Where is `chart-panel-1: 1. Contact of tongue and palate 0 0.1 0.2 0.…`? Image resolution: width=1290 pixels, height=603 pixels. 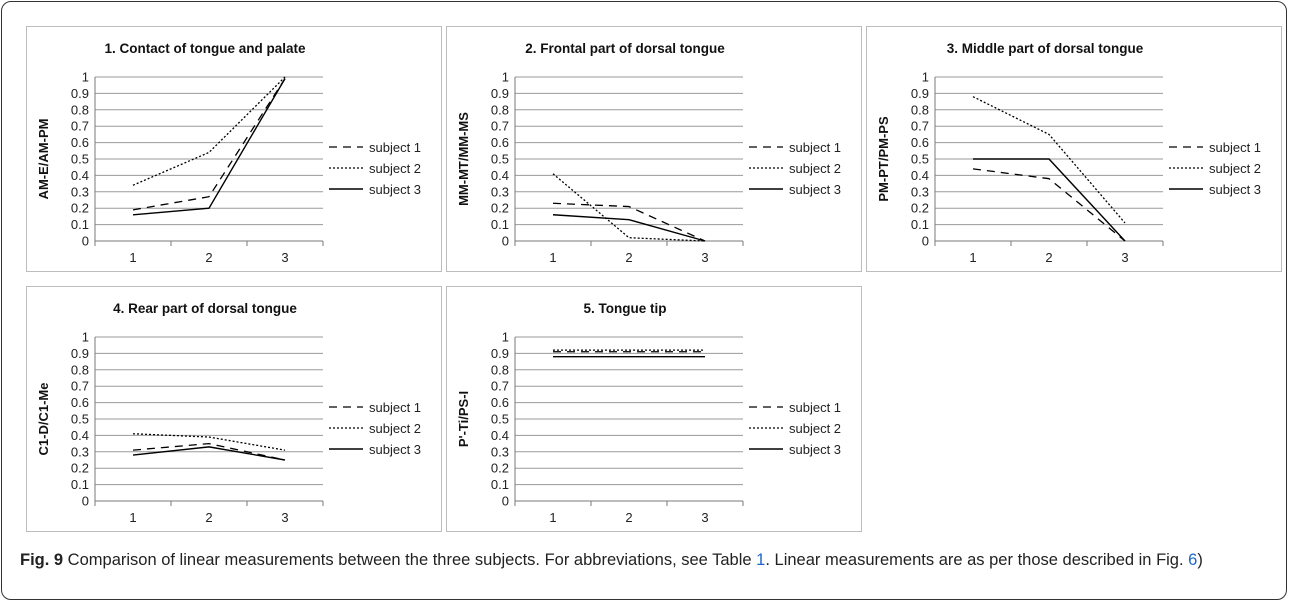 chart-panel-1: 1. Contact of tongue and palate 0 0.1 0.2 0.… is located at coordinates (234, 149).